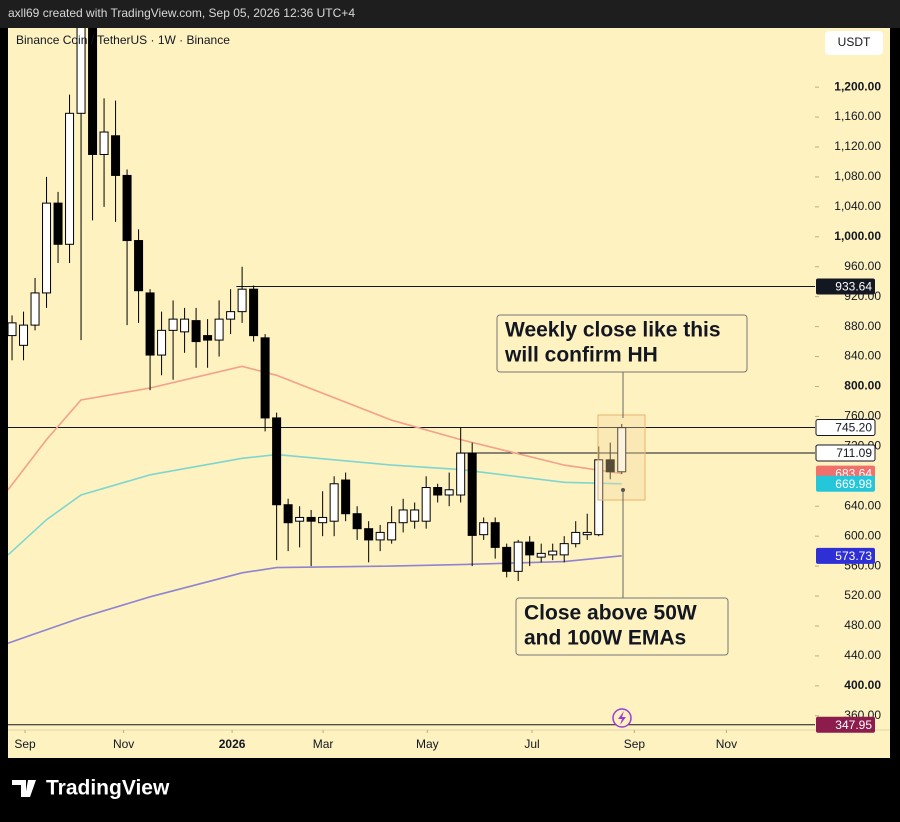 This screenshot has height=822, width=900. Describe the element at coordinates (108, 788) in the screenshot. I see `brand: TradingView` at that location.